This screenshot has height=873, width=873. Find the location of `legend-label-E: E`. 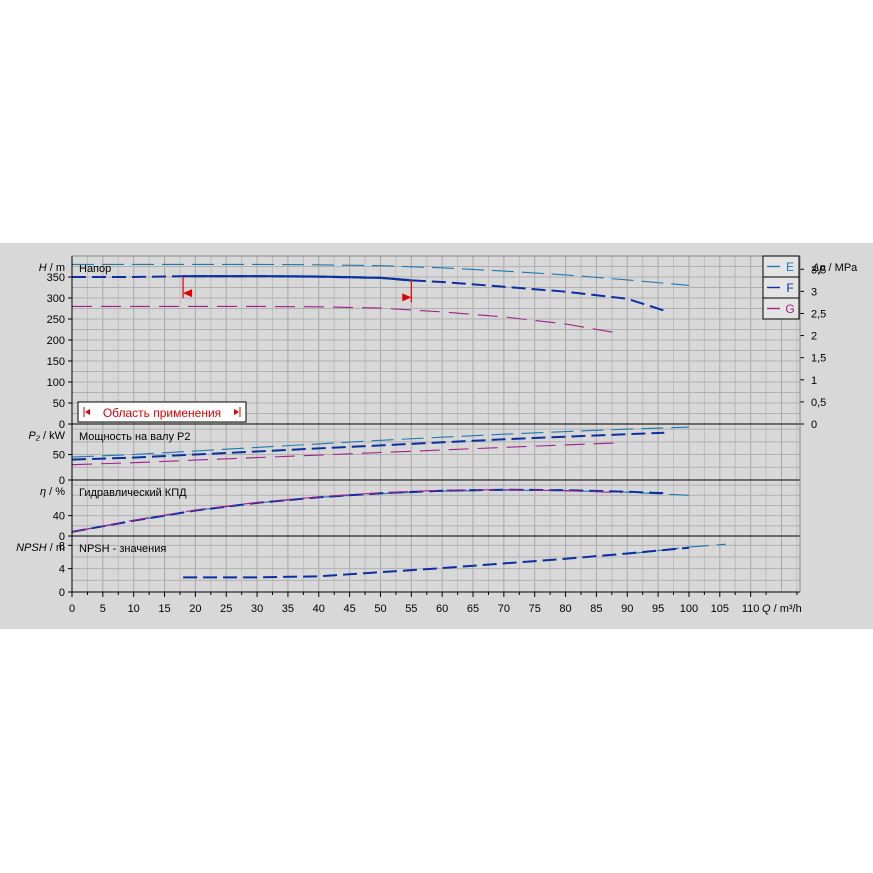

legend-label-E: E is located at coordinates (790, 267).